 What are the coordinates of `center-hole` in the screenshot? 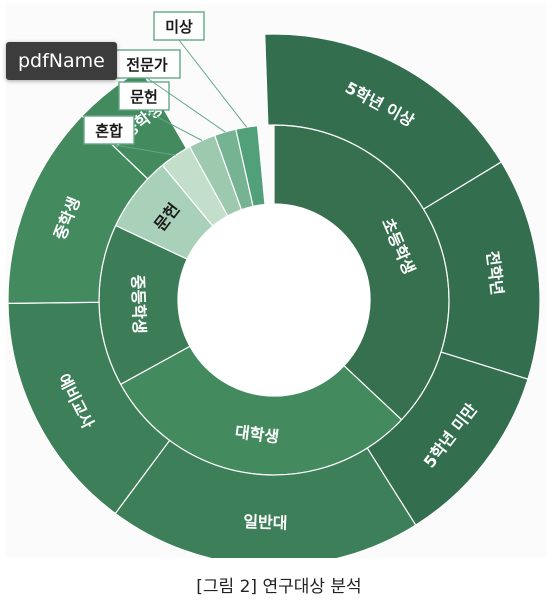 It's located at (274, 300).